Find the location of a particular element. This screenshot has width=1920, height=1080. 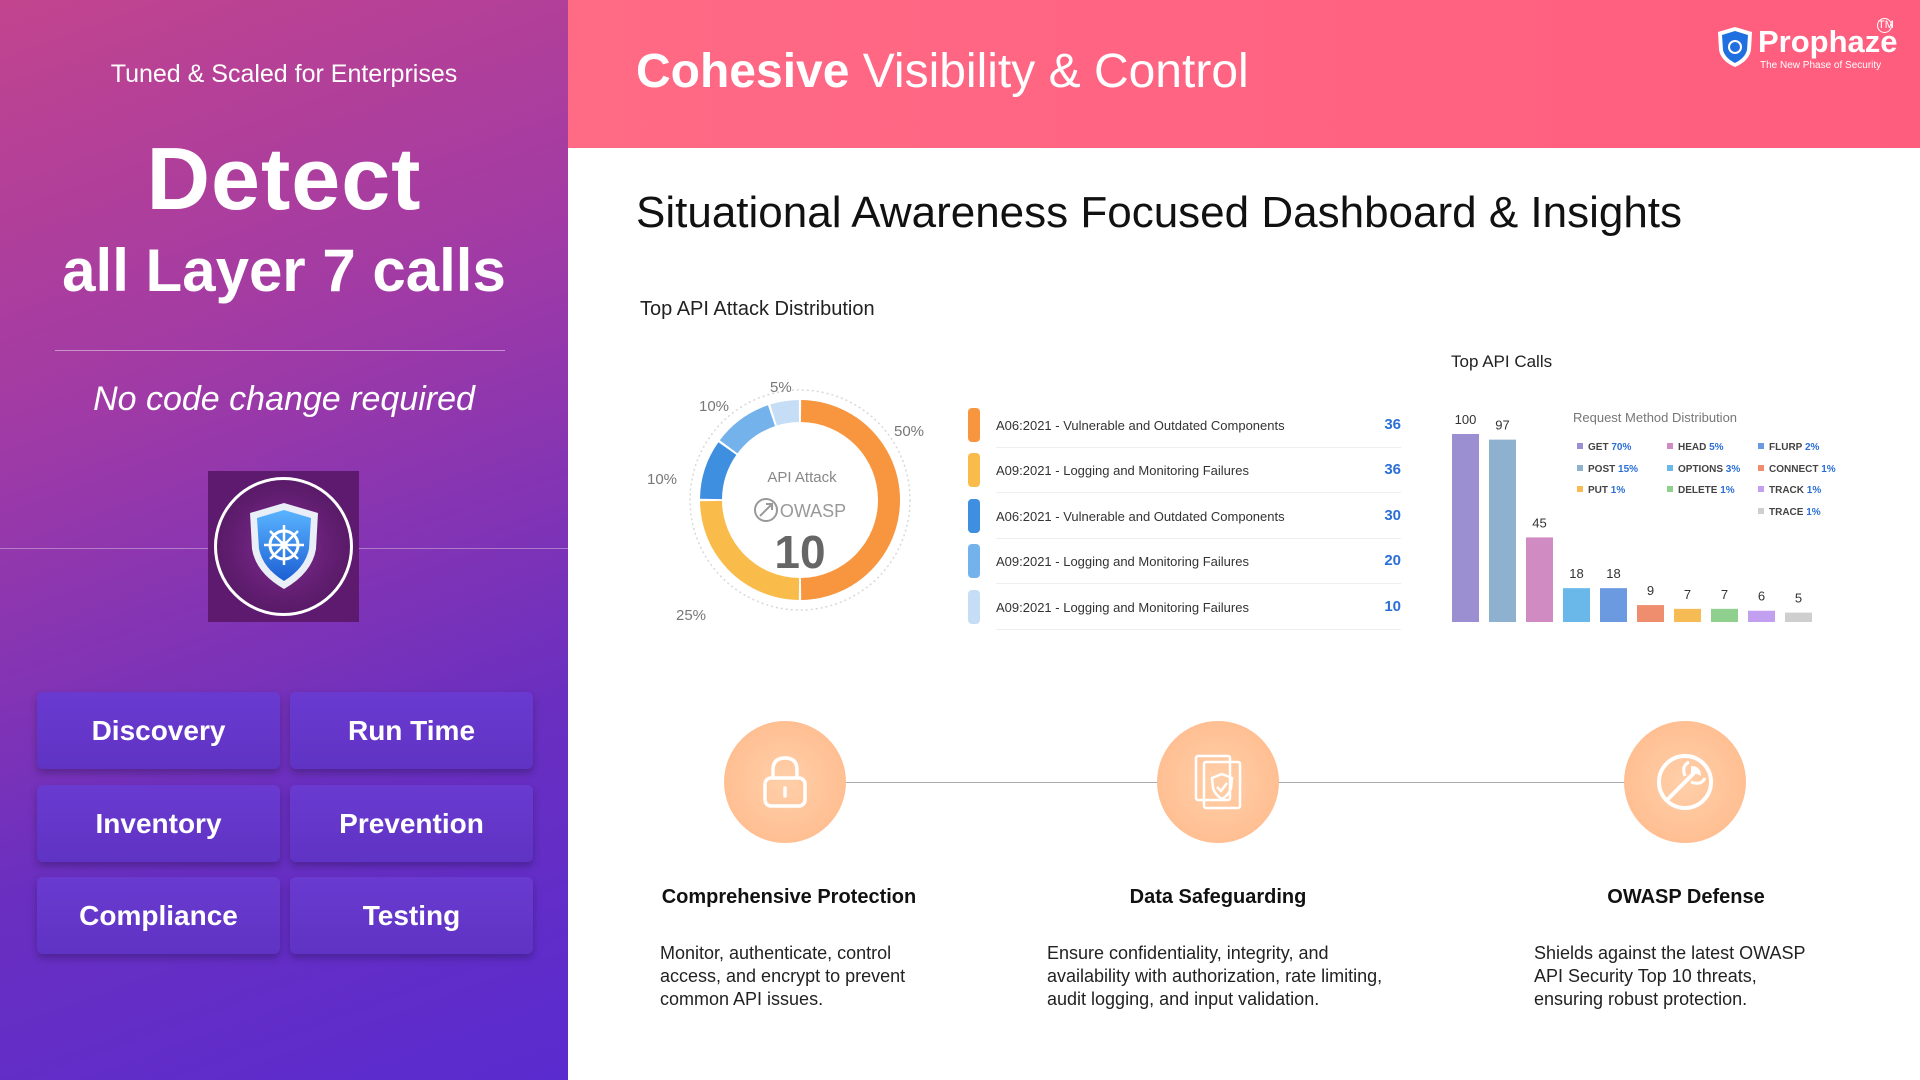

bar-value-label: 45 is located at coordinates (1539, 522).